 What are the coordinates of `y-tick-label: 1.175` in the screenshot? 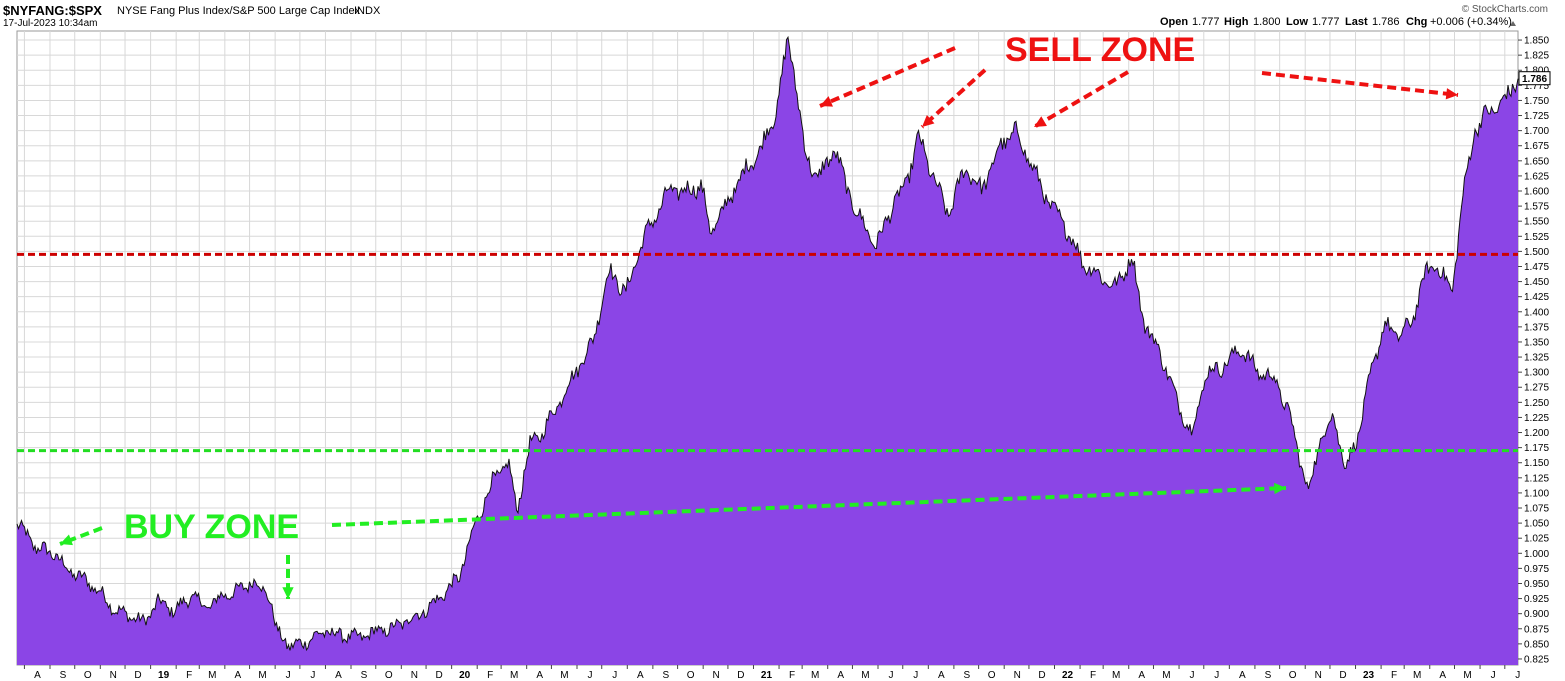 It's located at (1536, 448).